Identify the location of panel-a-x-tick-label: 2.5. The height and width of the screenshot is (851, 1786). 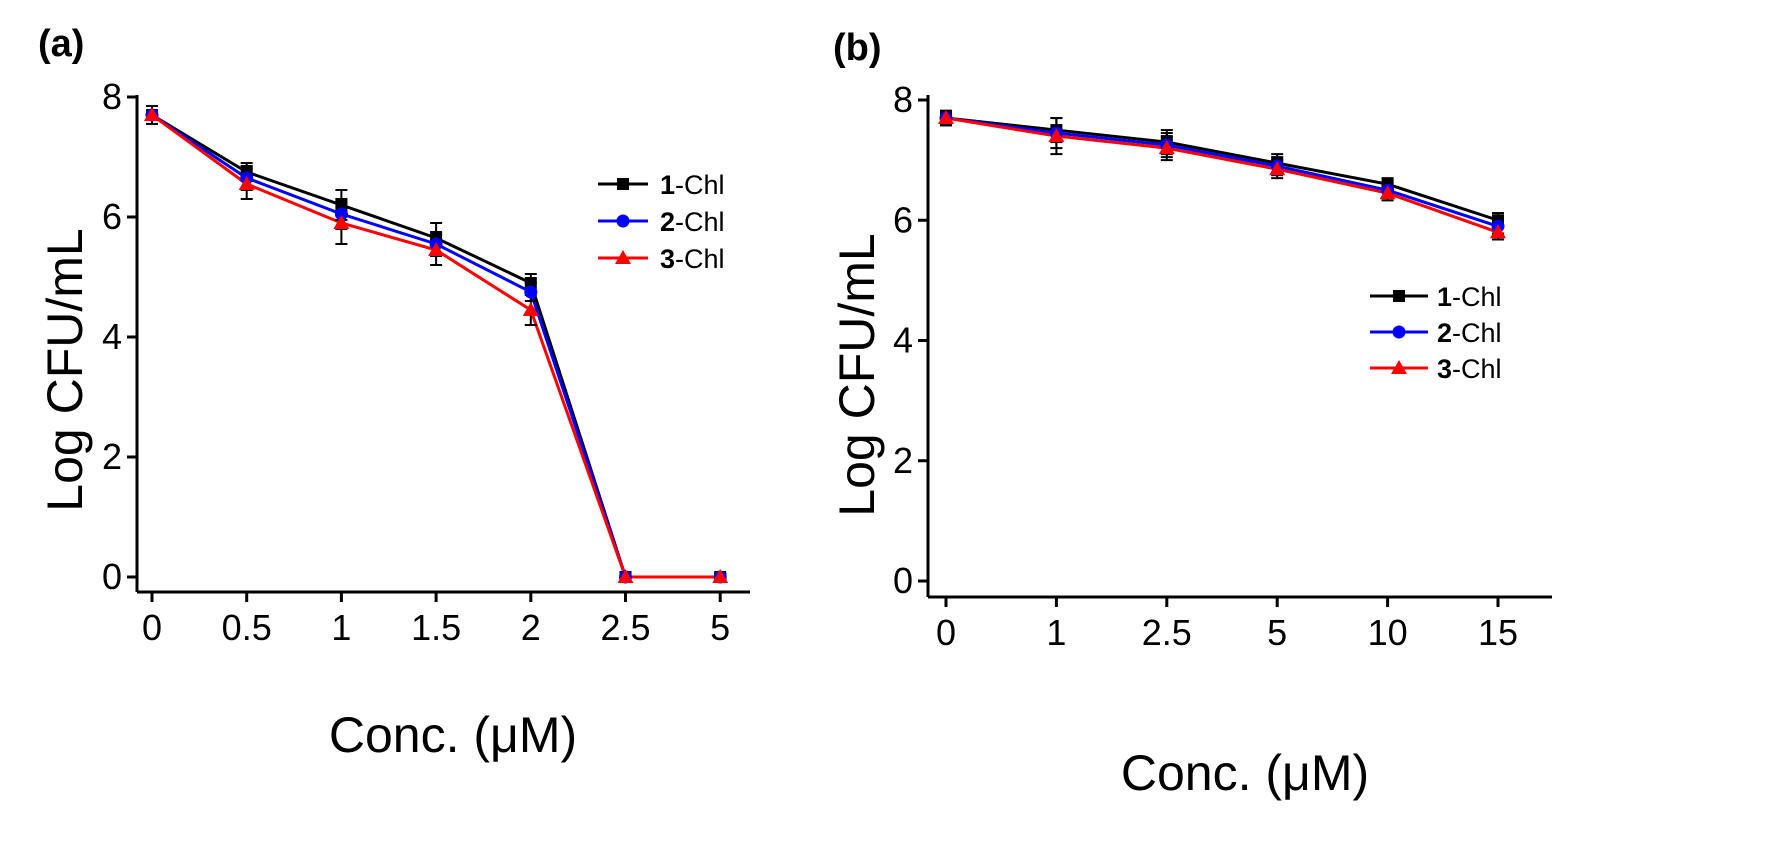
(625, 627).